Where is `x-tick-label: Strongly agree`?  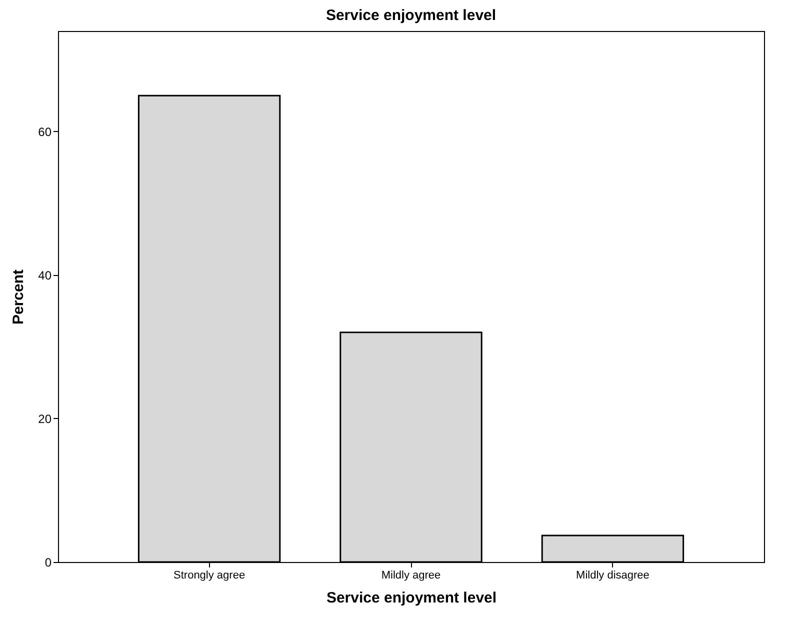
x-tick-label: Strongly agree is located at coordinates (210, 576).